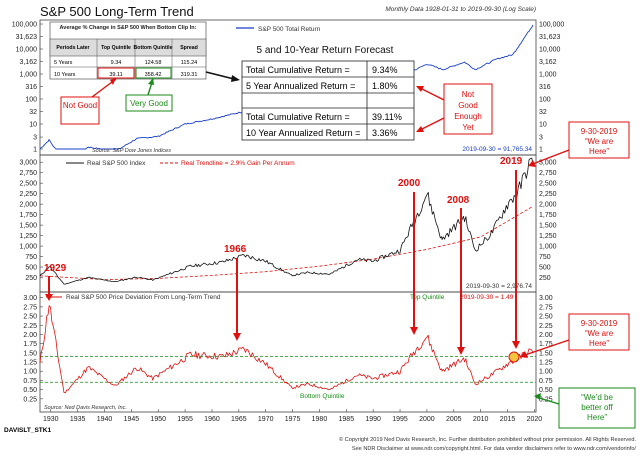 This screenshot has height=456, width=640. Describe the element at coordinates (30, 363) in the screenshot. I see `y-tick-label: 1.25` at that location.